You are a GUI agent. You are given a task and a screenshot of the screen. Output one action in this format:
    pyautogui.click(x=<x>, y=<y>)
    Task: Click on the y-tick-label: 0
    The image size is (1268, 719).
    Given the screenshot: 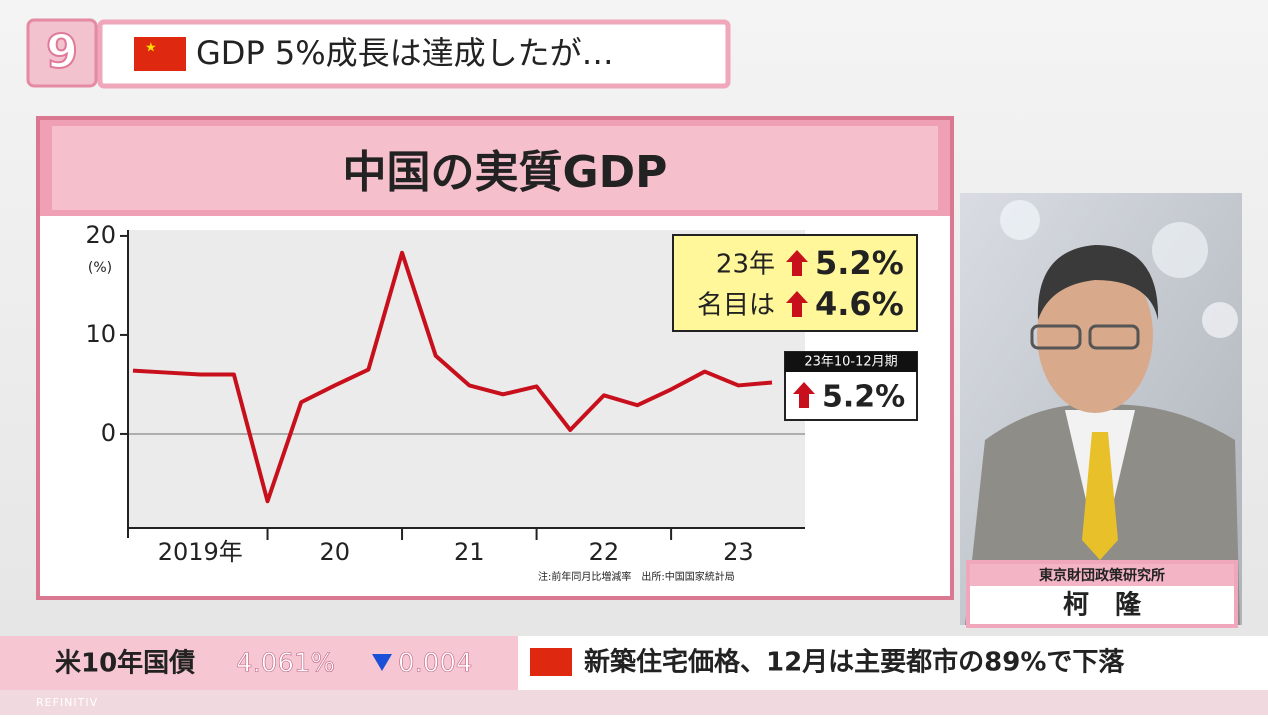 What is the action you would take?
    pyautogui.click(x=108, y=433)
    